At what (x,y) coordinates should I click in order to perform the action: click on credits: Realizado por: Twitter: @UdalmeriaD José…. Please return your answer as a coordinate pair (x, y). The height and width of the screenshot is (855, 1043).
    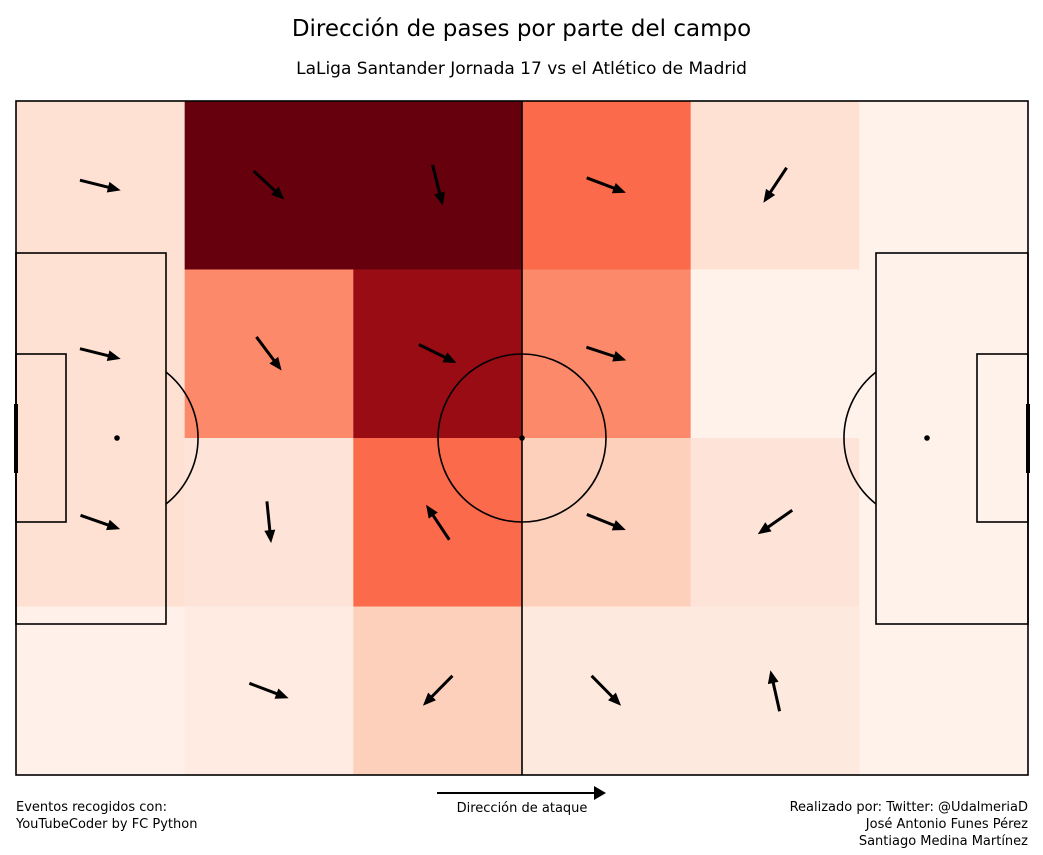
    Looking at the image, I should click on (909, 824).